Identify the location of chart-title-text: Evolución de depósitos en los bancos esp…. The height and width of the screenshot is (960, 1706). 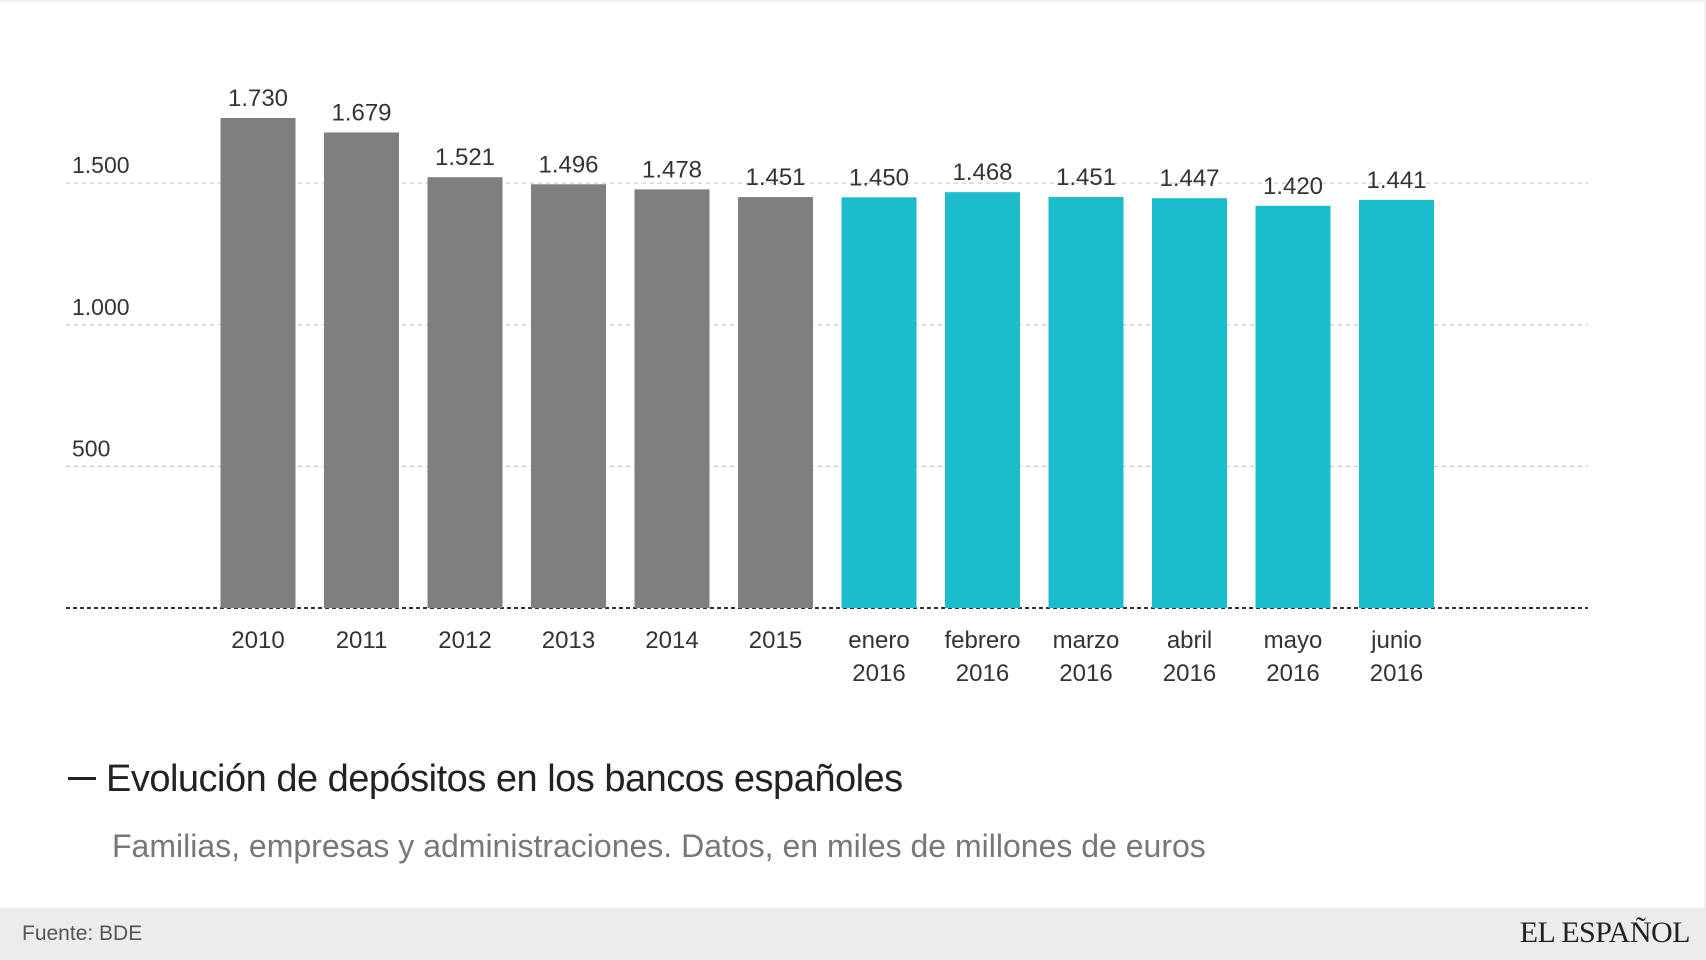
(504, 779).